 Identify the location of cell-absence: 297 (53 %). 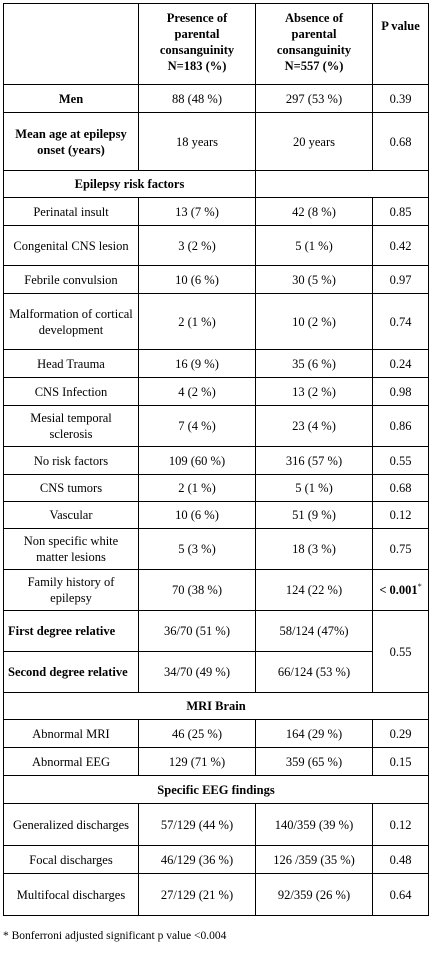
(314, 98).